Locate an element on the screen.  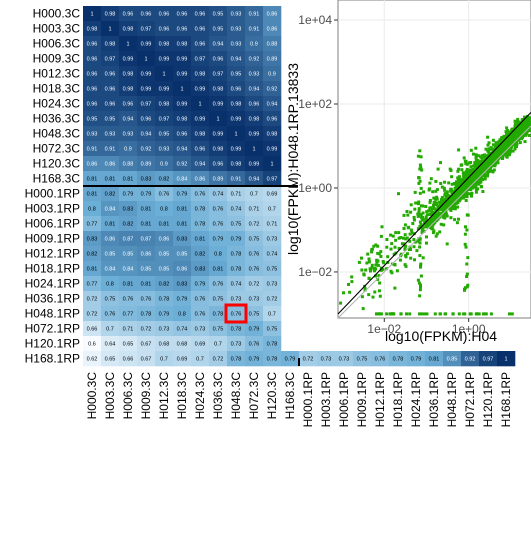
heatmap-cell-value: 0.92 is located at coordinates (254, 60).